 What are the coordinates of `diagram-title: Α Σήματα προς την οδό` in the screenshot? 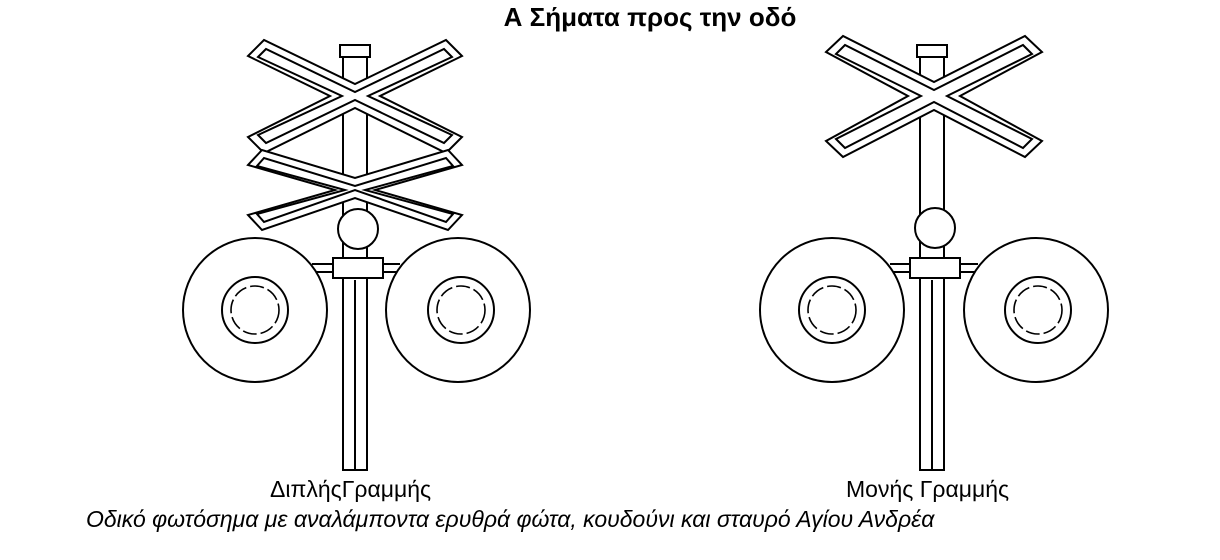 It's located at (650, 17).